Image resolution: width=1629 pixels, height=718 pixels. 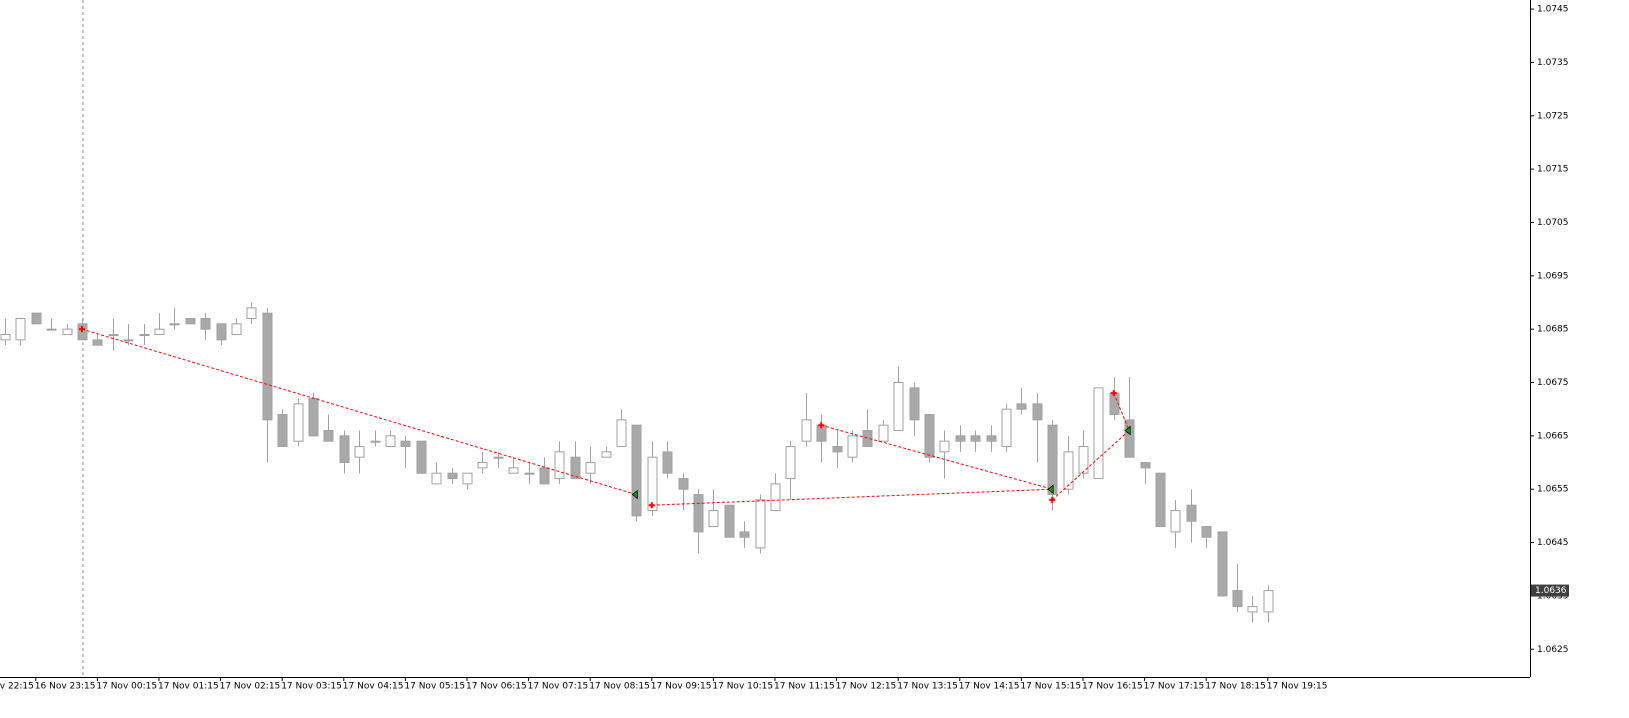 What do you see at coordinates (989, 687) in the screenshot?
I see `x-tick-label: 17 Nov 14:15` at bounding box center [989, 687].